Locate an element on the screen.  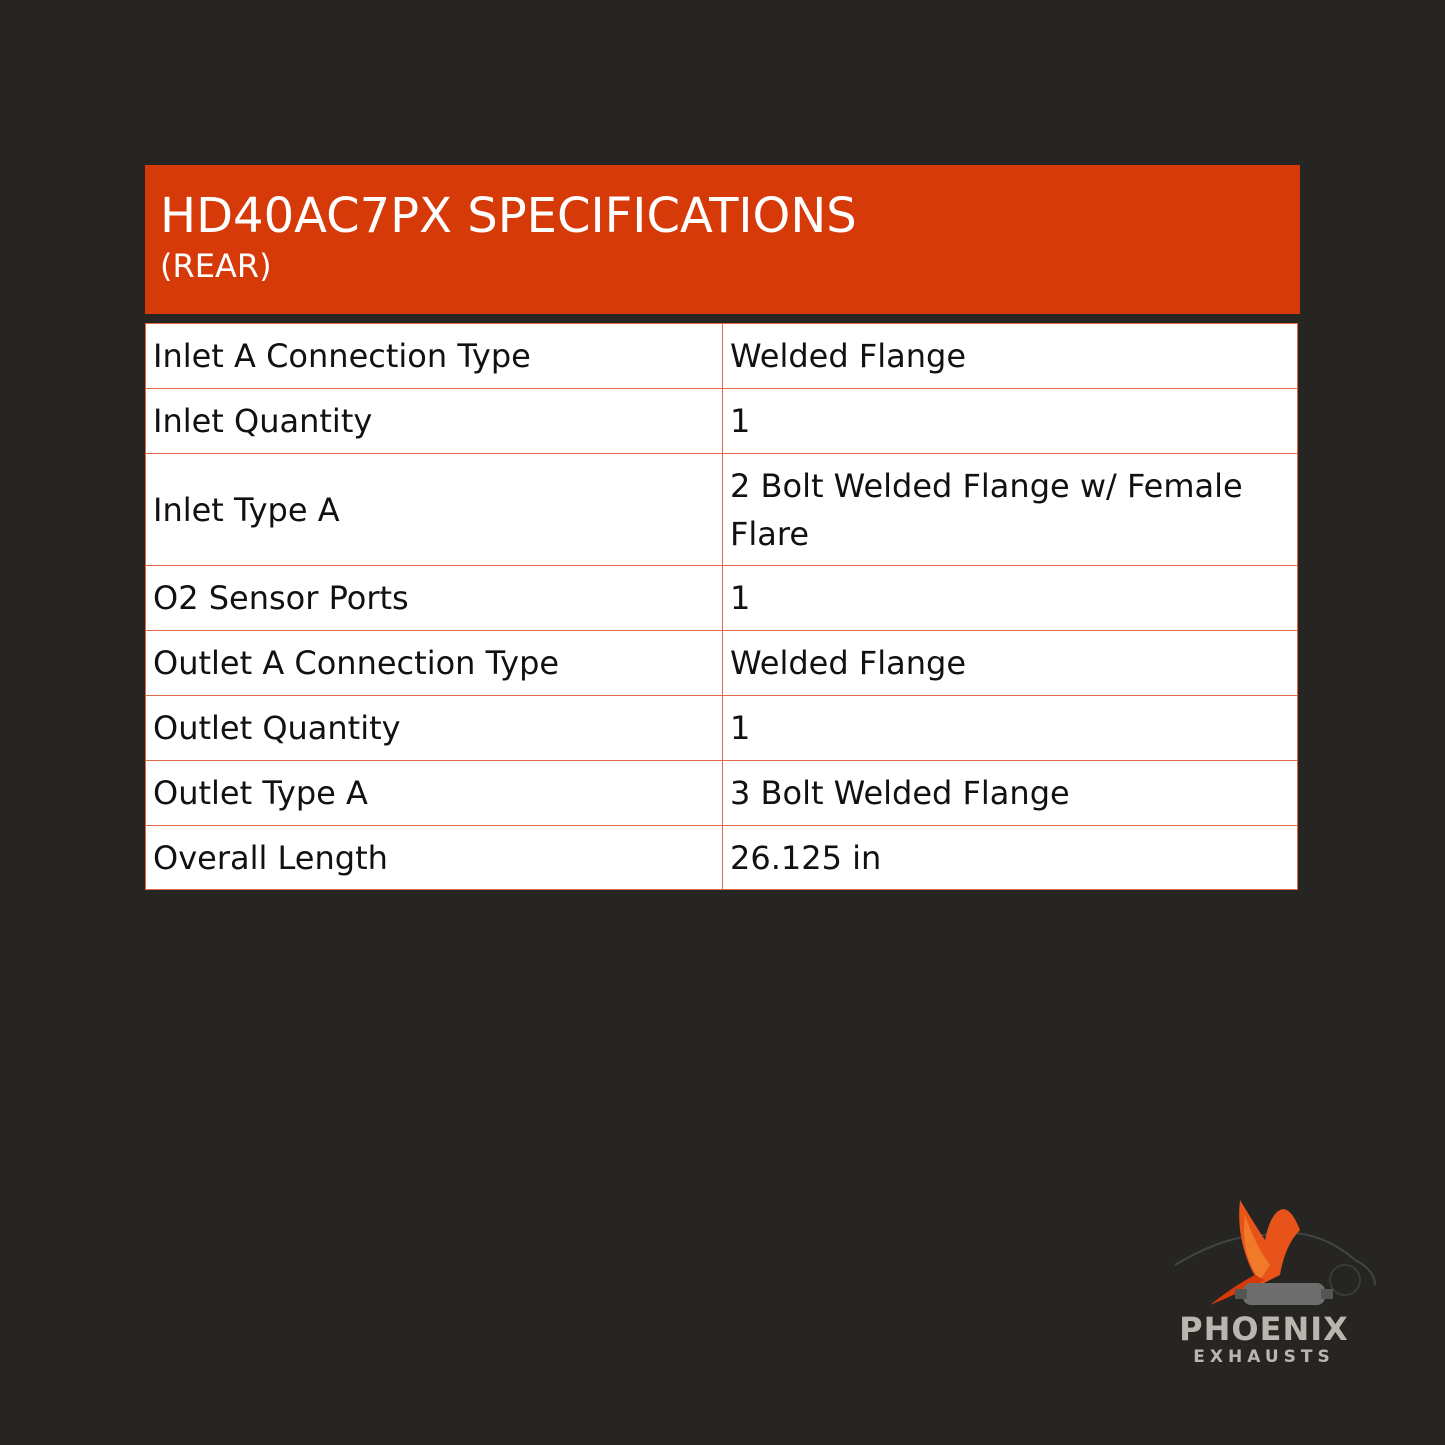
spec-value: 26.125 in is located at coordinates (1010, 857).